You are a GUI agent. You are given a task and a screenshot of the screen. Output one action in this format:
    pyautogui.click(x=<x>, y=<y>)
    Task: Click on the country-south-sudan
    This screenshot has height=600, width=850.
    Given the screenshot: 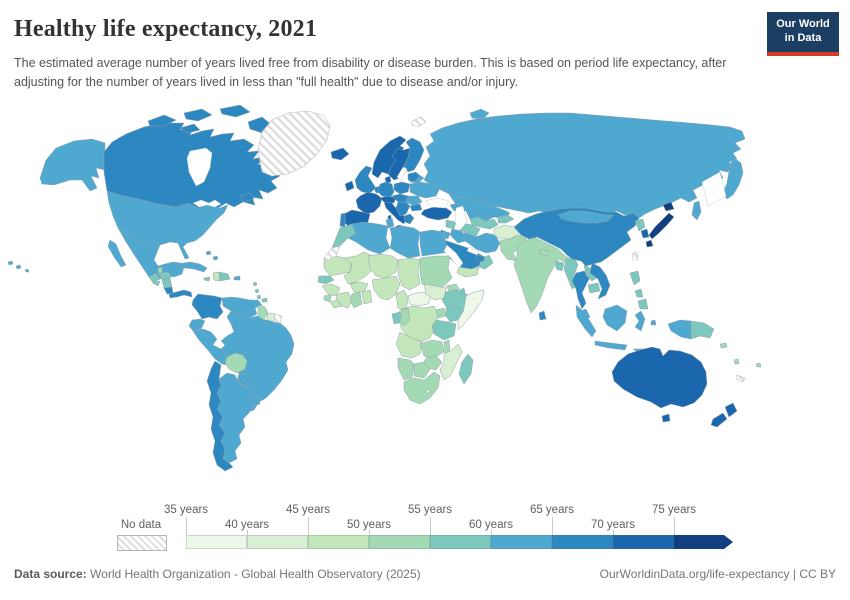 What is the action you would take?
    pyautogui.click(x=435, y=292)
    